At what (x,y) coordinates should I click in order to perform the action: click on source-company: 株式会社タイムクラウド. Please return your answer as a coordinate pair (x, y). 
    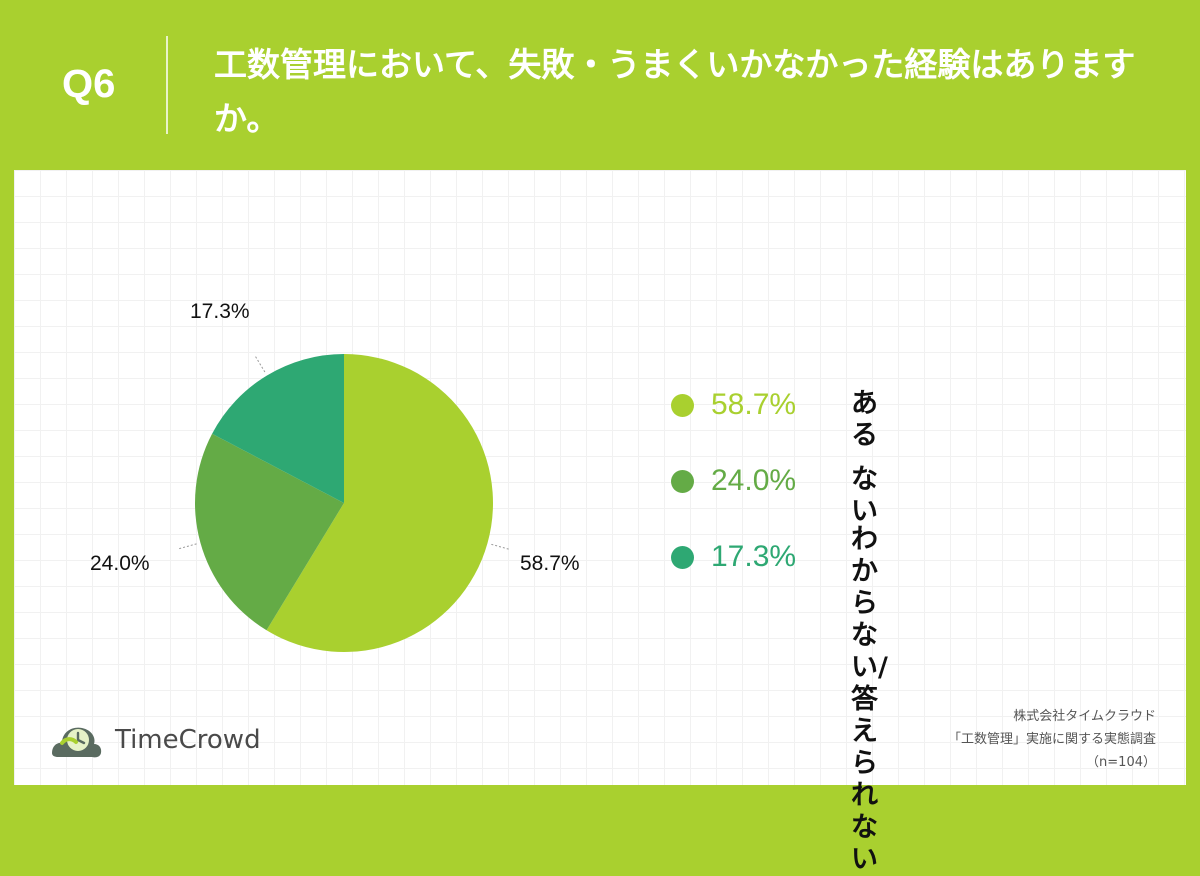
    Looking at the image, I should click on (1084, 716).